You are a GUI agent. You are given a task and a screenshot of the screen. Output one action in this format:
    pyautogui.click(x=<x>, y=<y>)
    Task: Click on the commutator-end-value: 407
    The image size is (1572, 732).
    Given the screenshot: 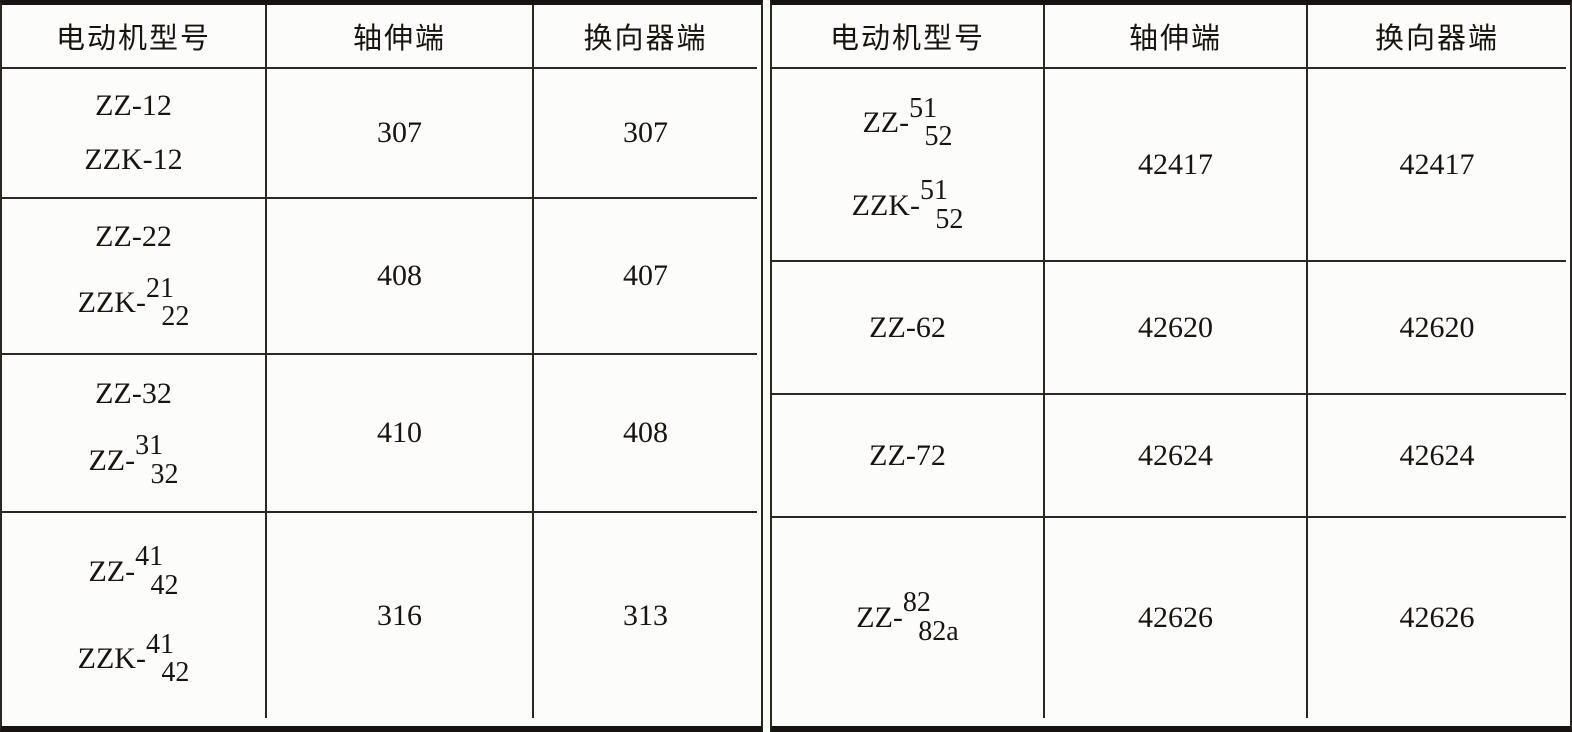 What is the action you would take?
    pyautogui.click(x=645, y=277)
    